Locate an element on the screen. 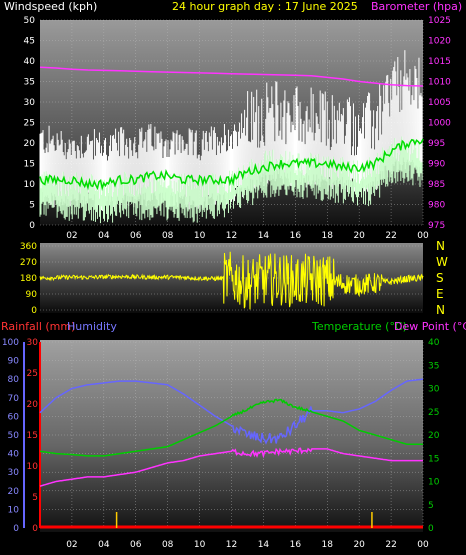  windspeed-label: Windspeed (kph) is located at coordinates (51, 6).